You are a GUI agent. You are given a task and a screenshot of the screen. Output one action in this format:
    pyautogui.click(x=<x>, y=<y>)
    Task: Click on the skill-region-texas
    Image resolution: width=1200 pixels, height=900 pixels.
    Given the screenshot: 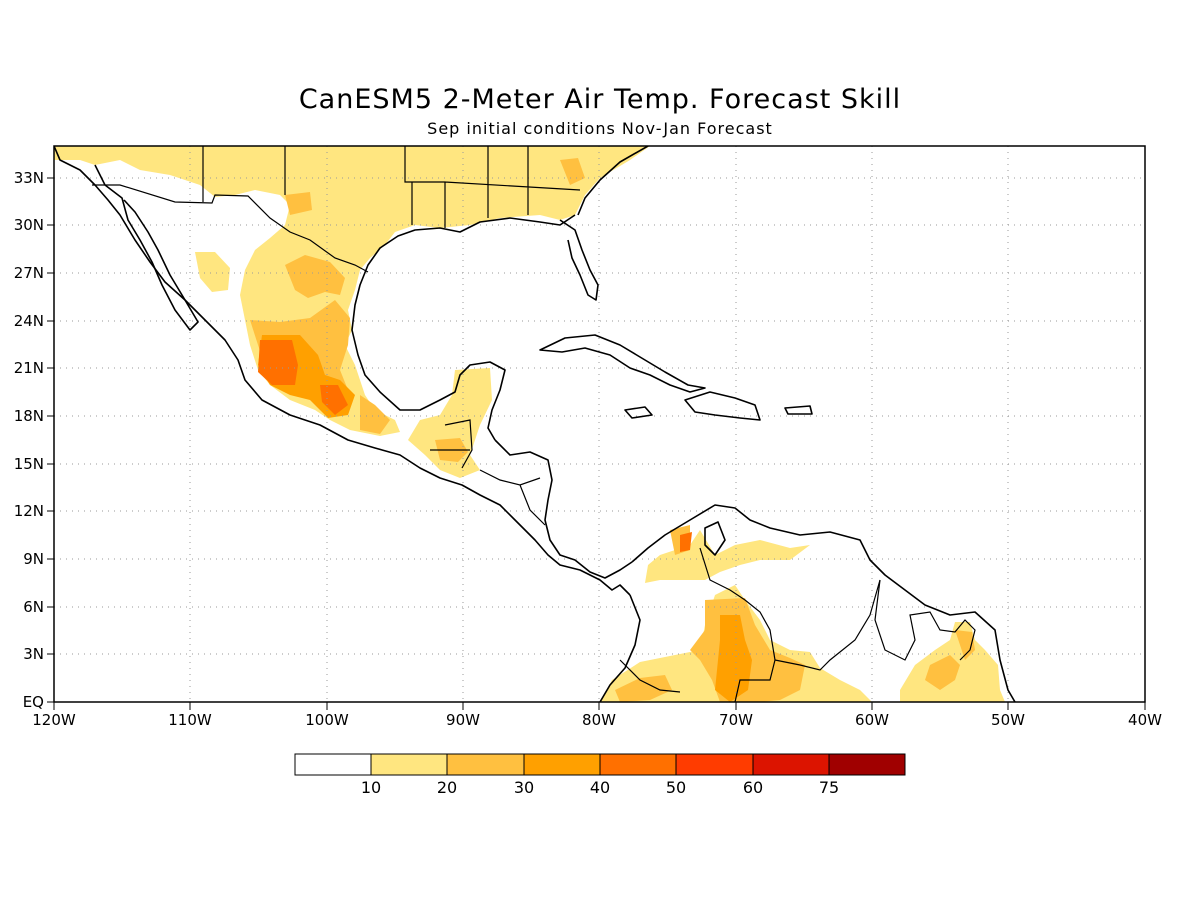 What is the action you would take?
    pyautogui.click(x=315, y=276)
    